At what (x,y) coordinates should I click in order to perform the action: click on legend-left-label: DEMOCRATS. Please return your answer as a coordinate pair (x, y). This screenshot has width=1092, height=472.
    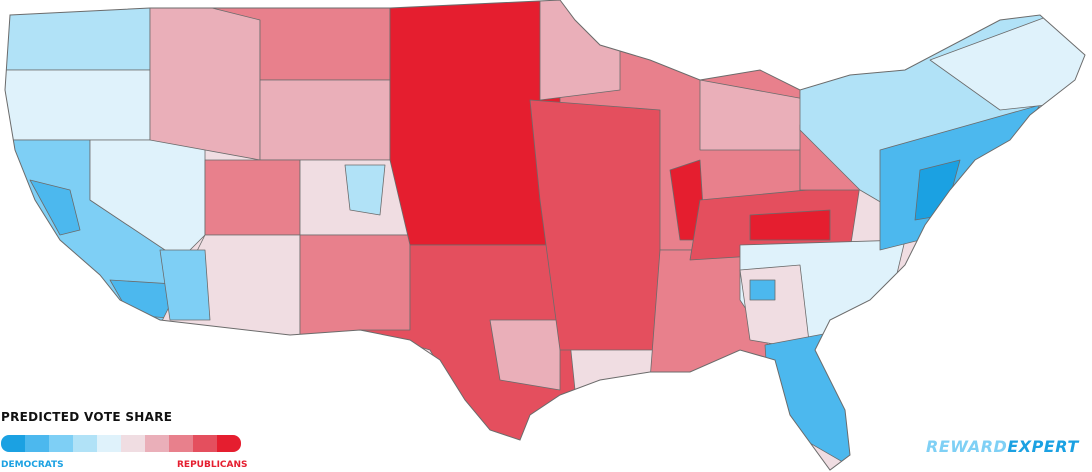
    Looking at the image, I should click on (32, 465).